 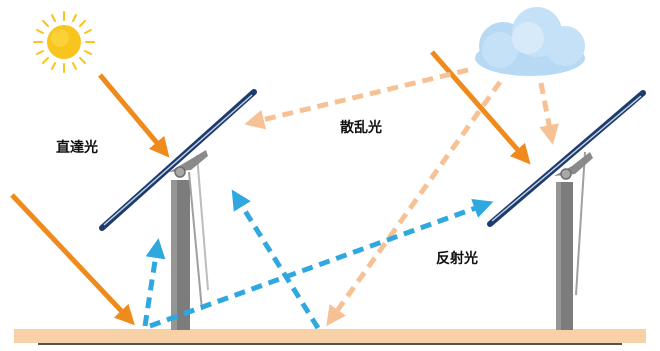 What do you see at coordinates (361, 128) in the screenshot?
I see `label-scattered-light: 散乱光` at bounding box center [361, 128].